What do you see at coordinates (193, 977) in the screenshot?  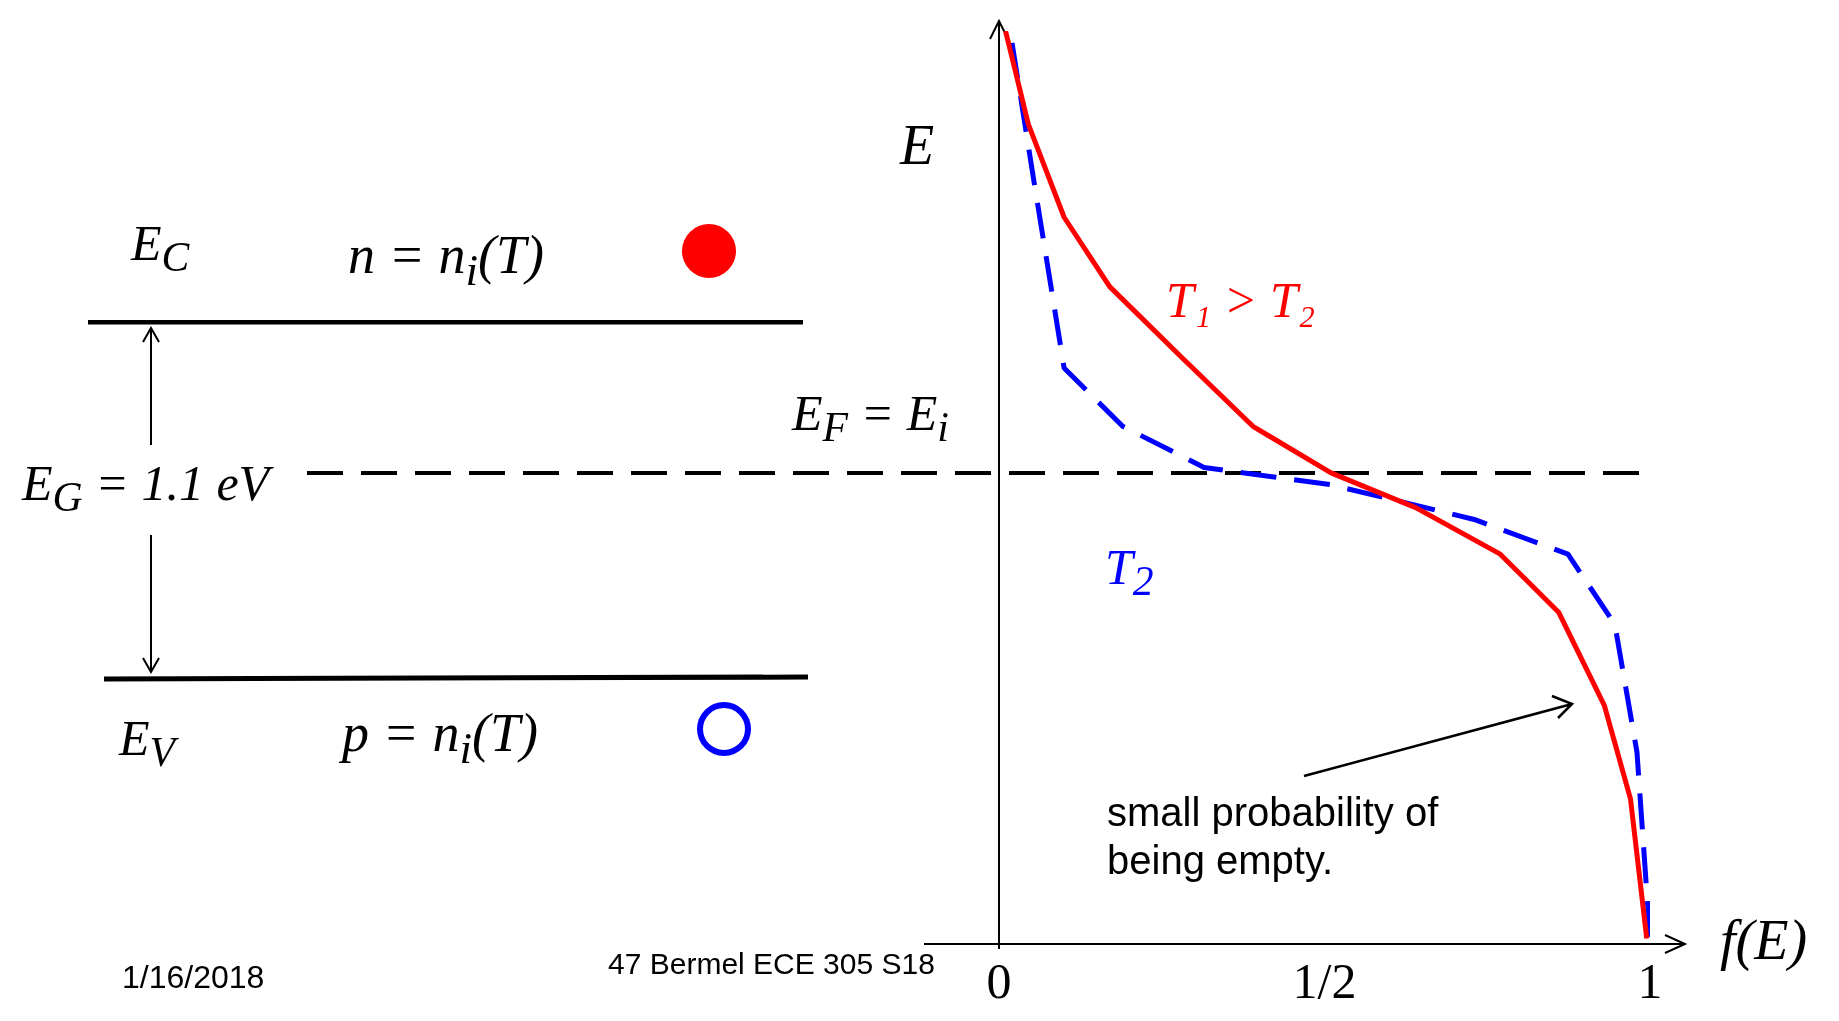 I see `text: 1/16/2018` at bounding box center [193, 977].